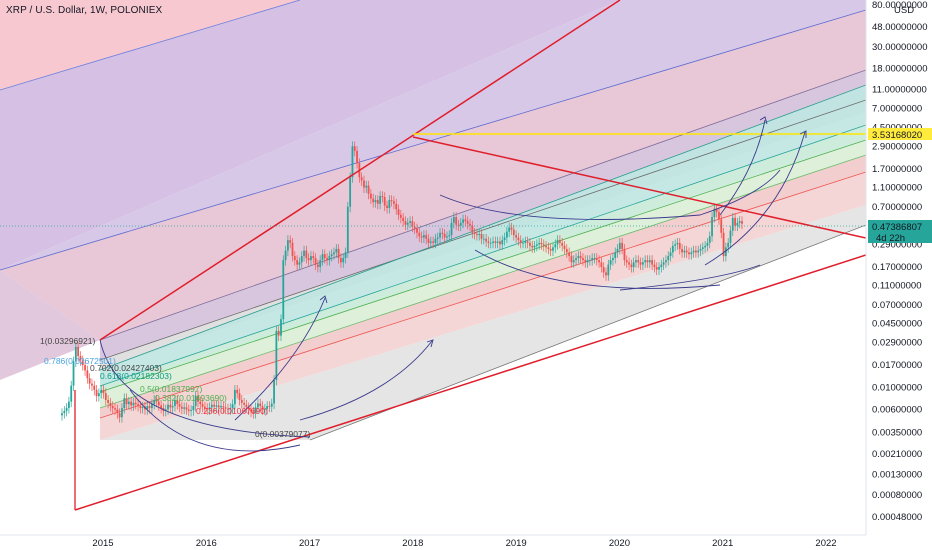 The height and width of the screenshot is (550, 932). What do you see at coordinates (84, 10) in the screenshot?
I see `chart-title: XRP / U.S. Dollar, 1W, POLONIEX` at bounding box center [84, 10].